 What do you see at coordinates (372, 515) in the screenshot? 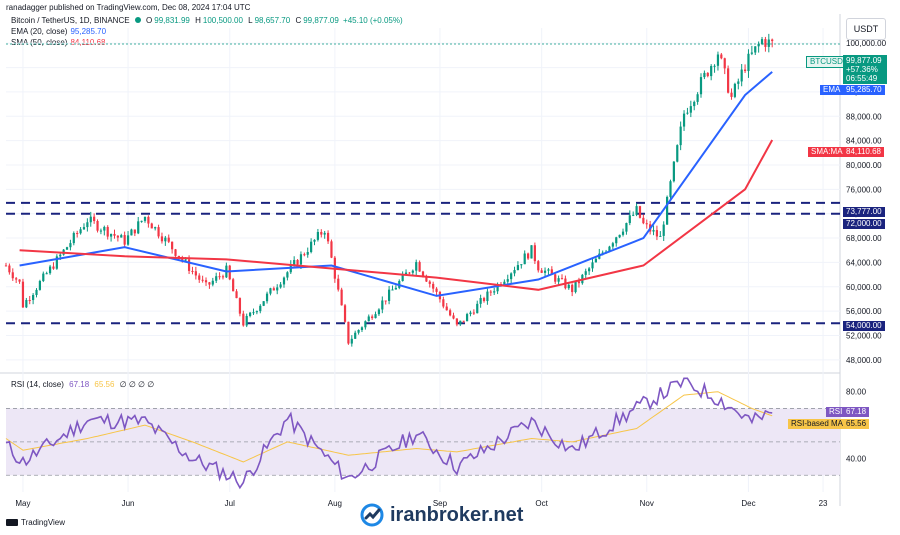
I see `watermark-icon` at bounding box center [372, 515].